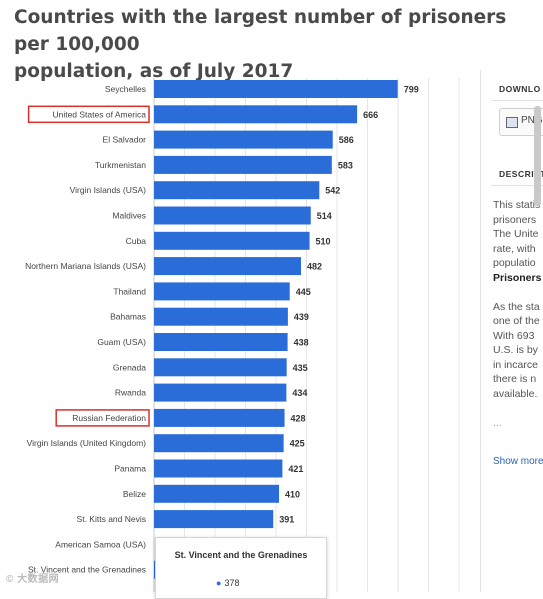 This screenshot has width=543, height=599. I want to click on data-label: 482, so click(314, 267).